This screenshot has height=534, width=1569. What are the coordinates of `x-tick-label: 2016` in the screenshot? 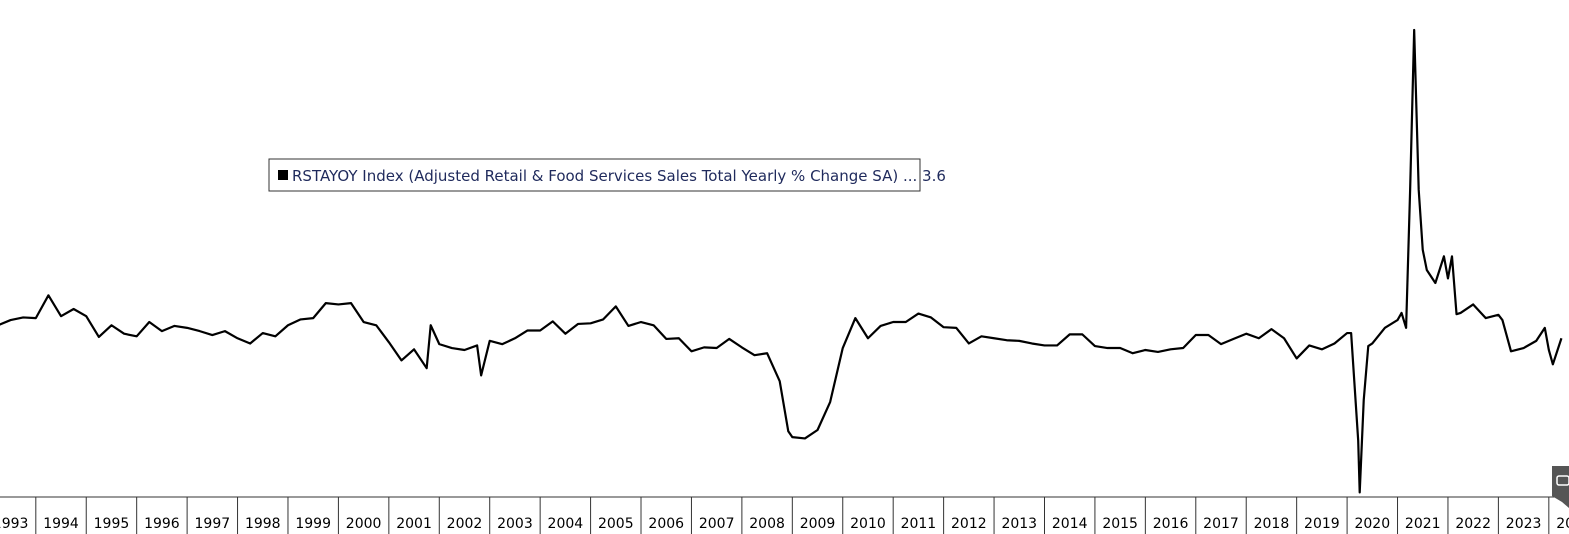 It's located at (1171, 524).